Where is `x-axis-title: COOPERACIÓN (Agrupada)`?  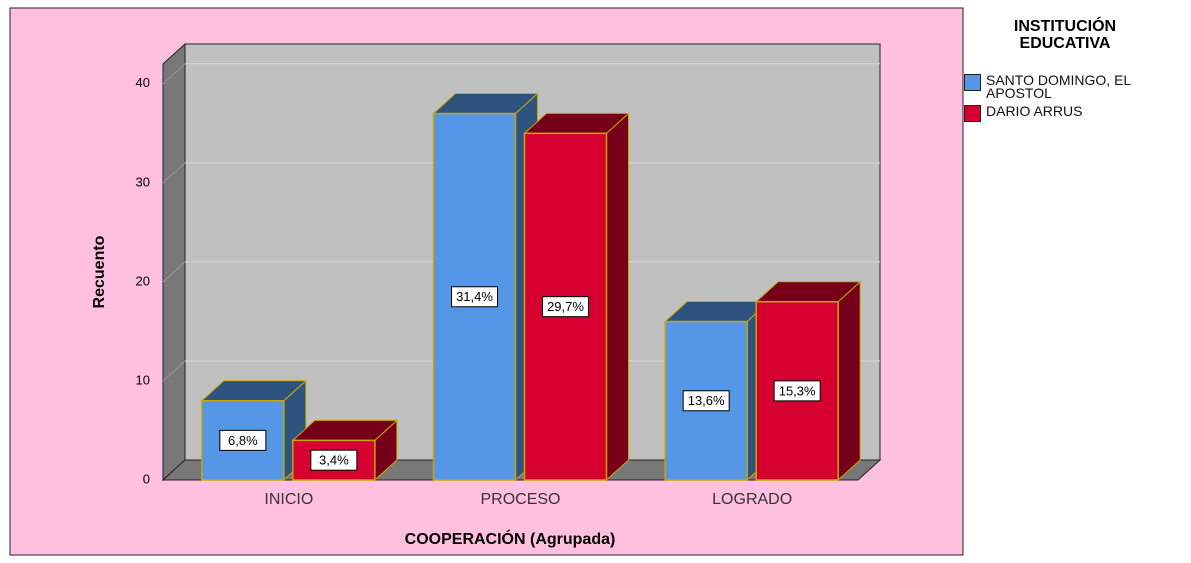 x-axis-title: COOPERACIÓN (Agrupada) is located at coordinates (510, 538).